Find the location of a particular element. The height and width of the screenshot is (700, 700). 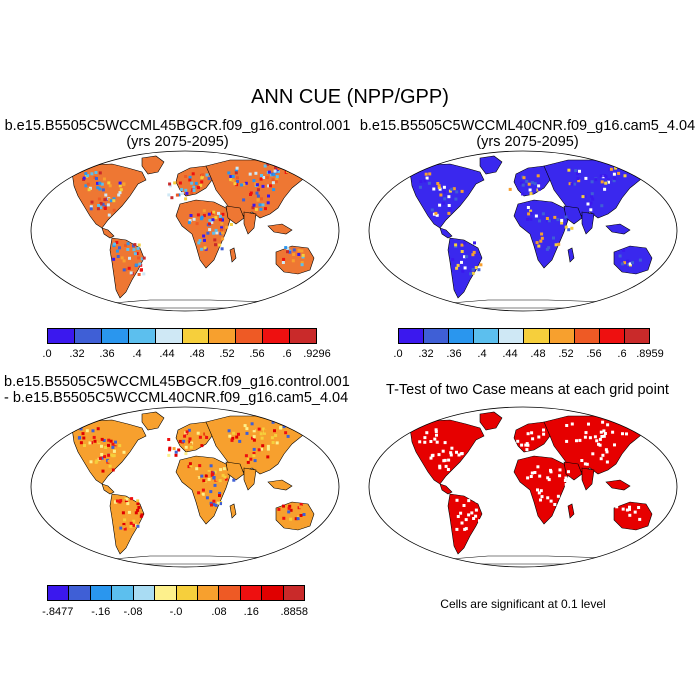

colorbar-tick-label: -.0 is located at coordinates (176, 612).